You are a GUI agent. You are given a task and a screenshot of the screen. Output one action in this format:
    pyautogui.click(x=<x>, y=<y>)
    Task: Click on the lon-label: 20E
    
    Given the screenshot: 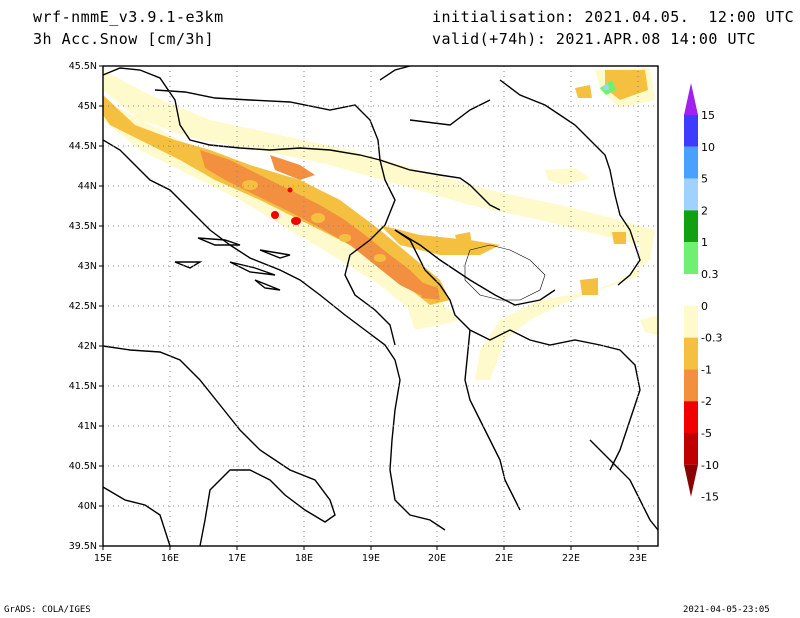 What is the action you would take?
    pyautogui.click(x=437, y=558)
    